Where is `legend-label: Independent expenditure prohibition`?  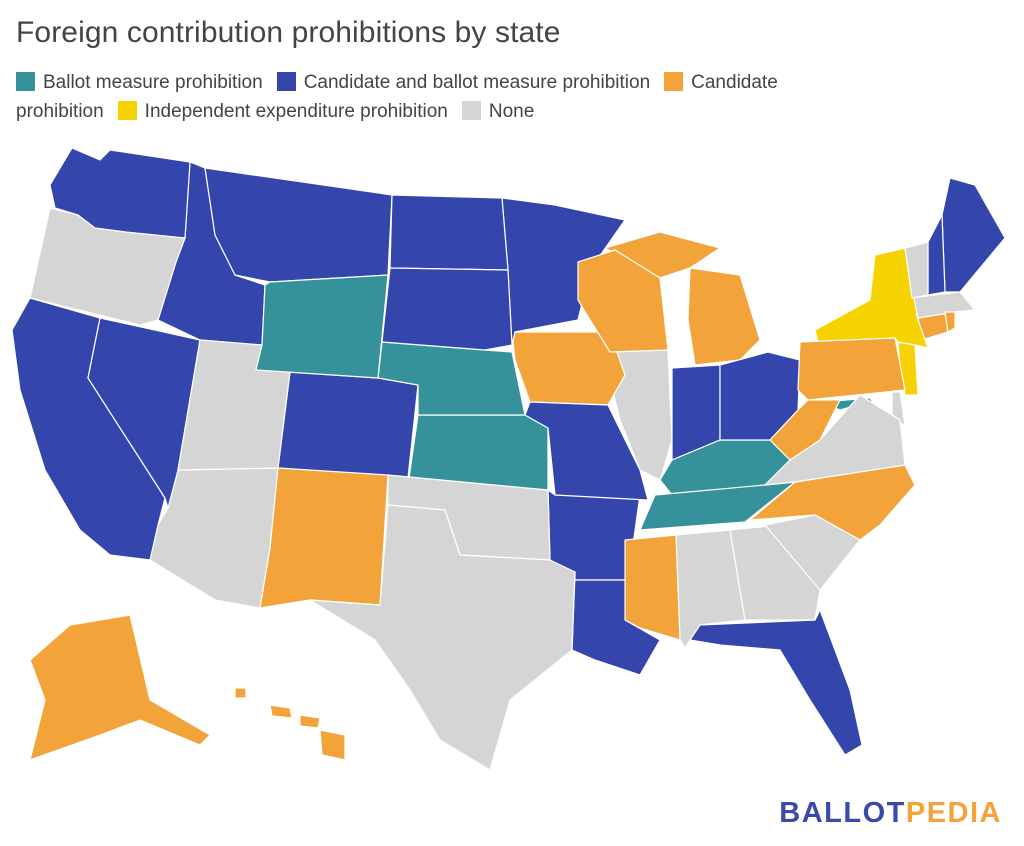
legend-label: Independent expenditure prohibition is located at coordinates (296, 111).